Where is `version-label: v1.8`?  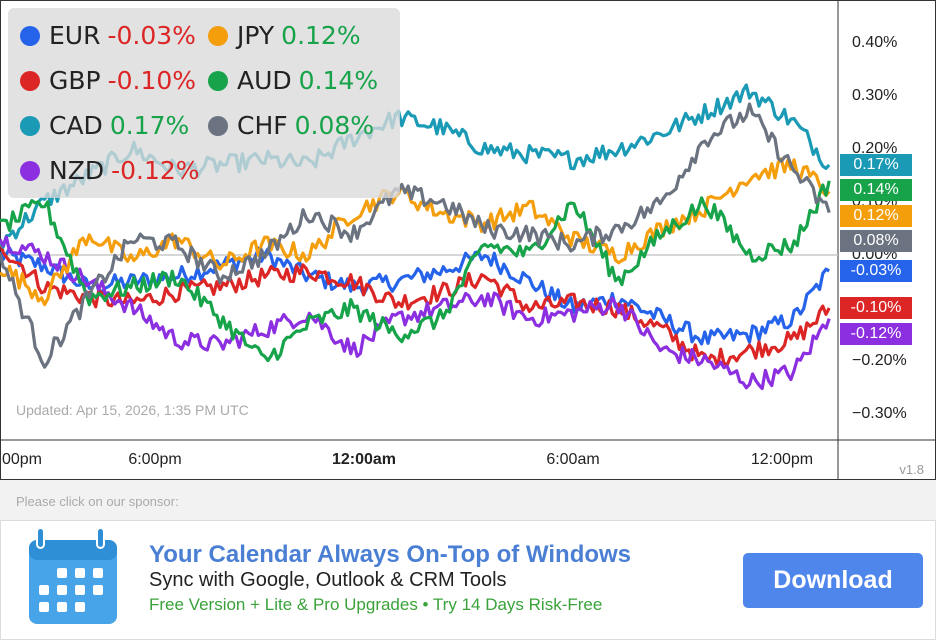
version-label: v1.8 is located at coordinates (911, 469).